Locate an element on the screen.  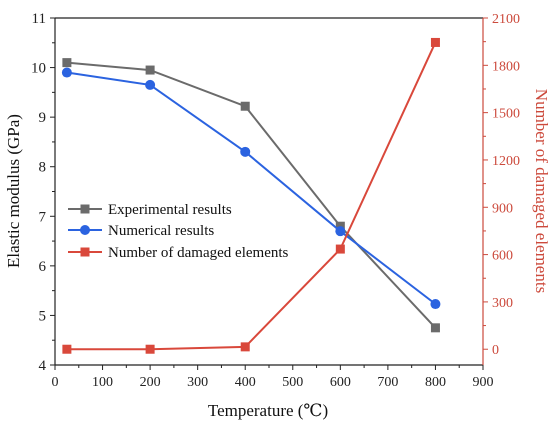
x-tick-label: 800 is located at coordinates (435, 382).